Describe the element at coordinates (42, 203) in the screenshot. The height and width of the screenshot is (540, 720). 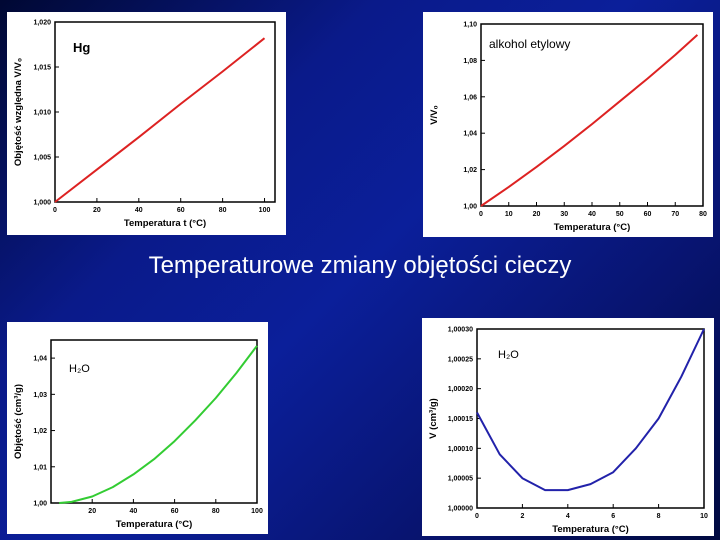
I see `y-tick-label: 1,000` at that location.